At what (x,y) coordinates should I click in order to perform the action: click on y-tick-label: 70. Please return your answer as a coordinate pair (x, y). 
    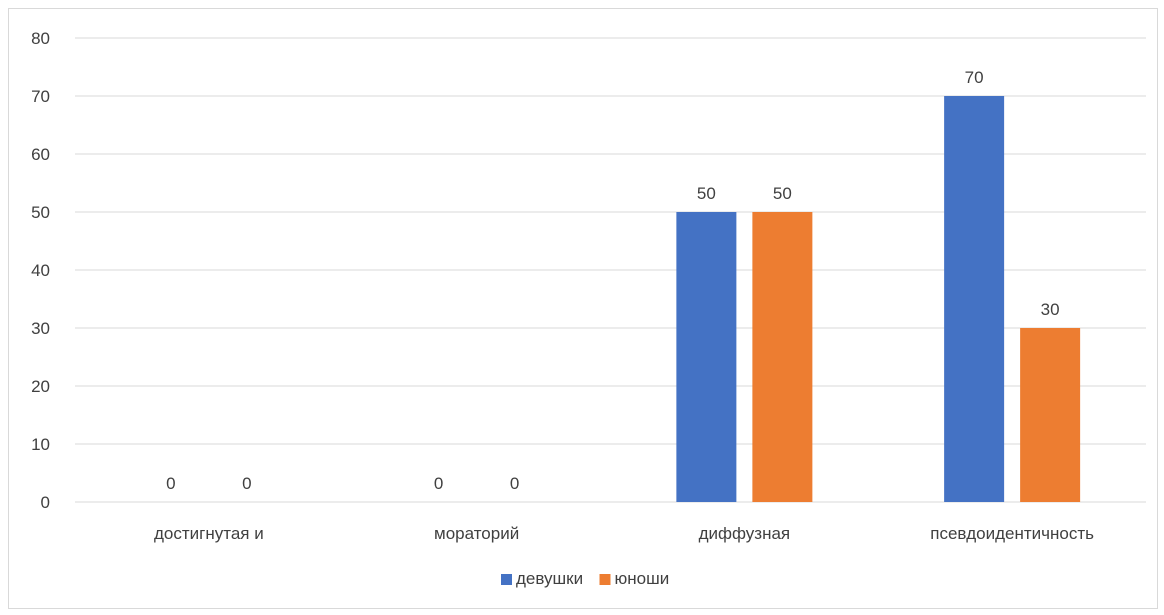
    Looking at the image, I should click on (40, 96).